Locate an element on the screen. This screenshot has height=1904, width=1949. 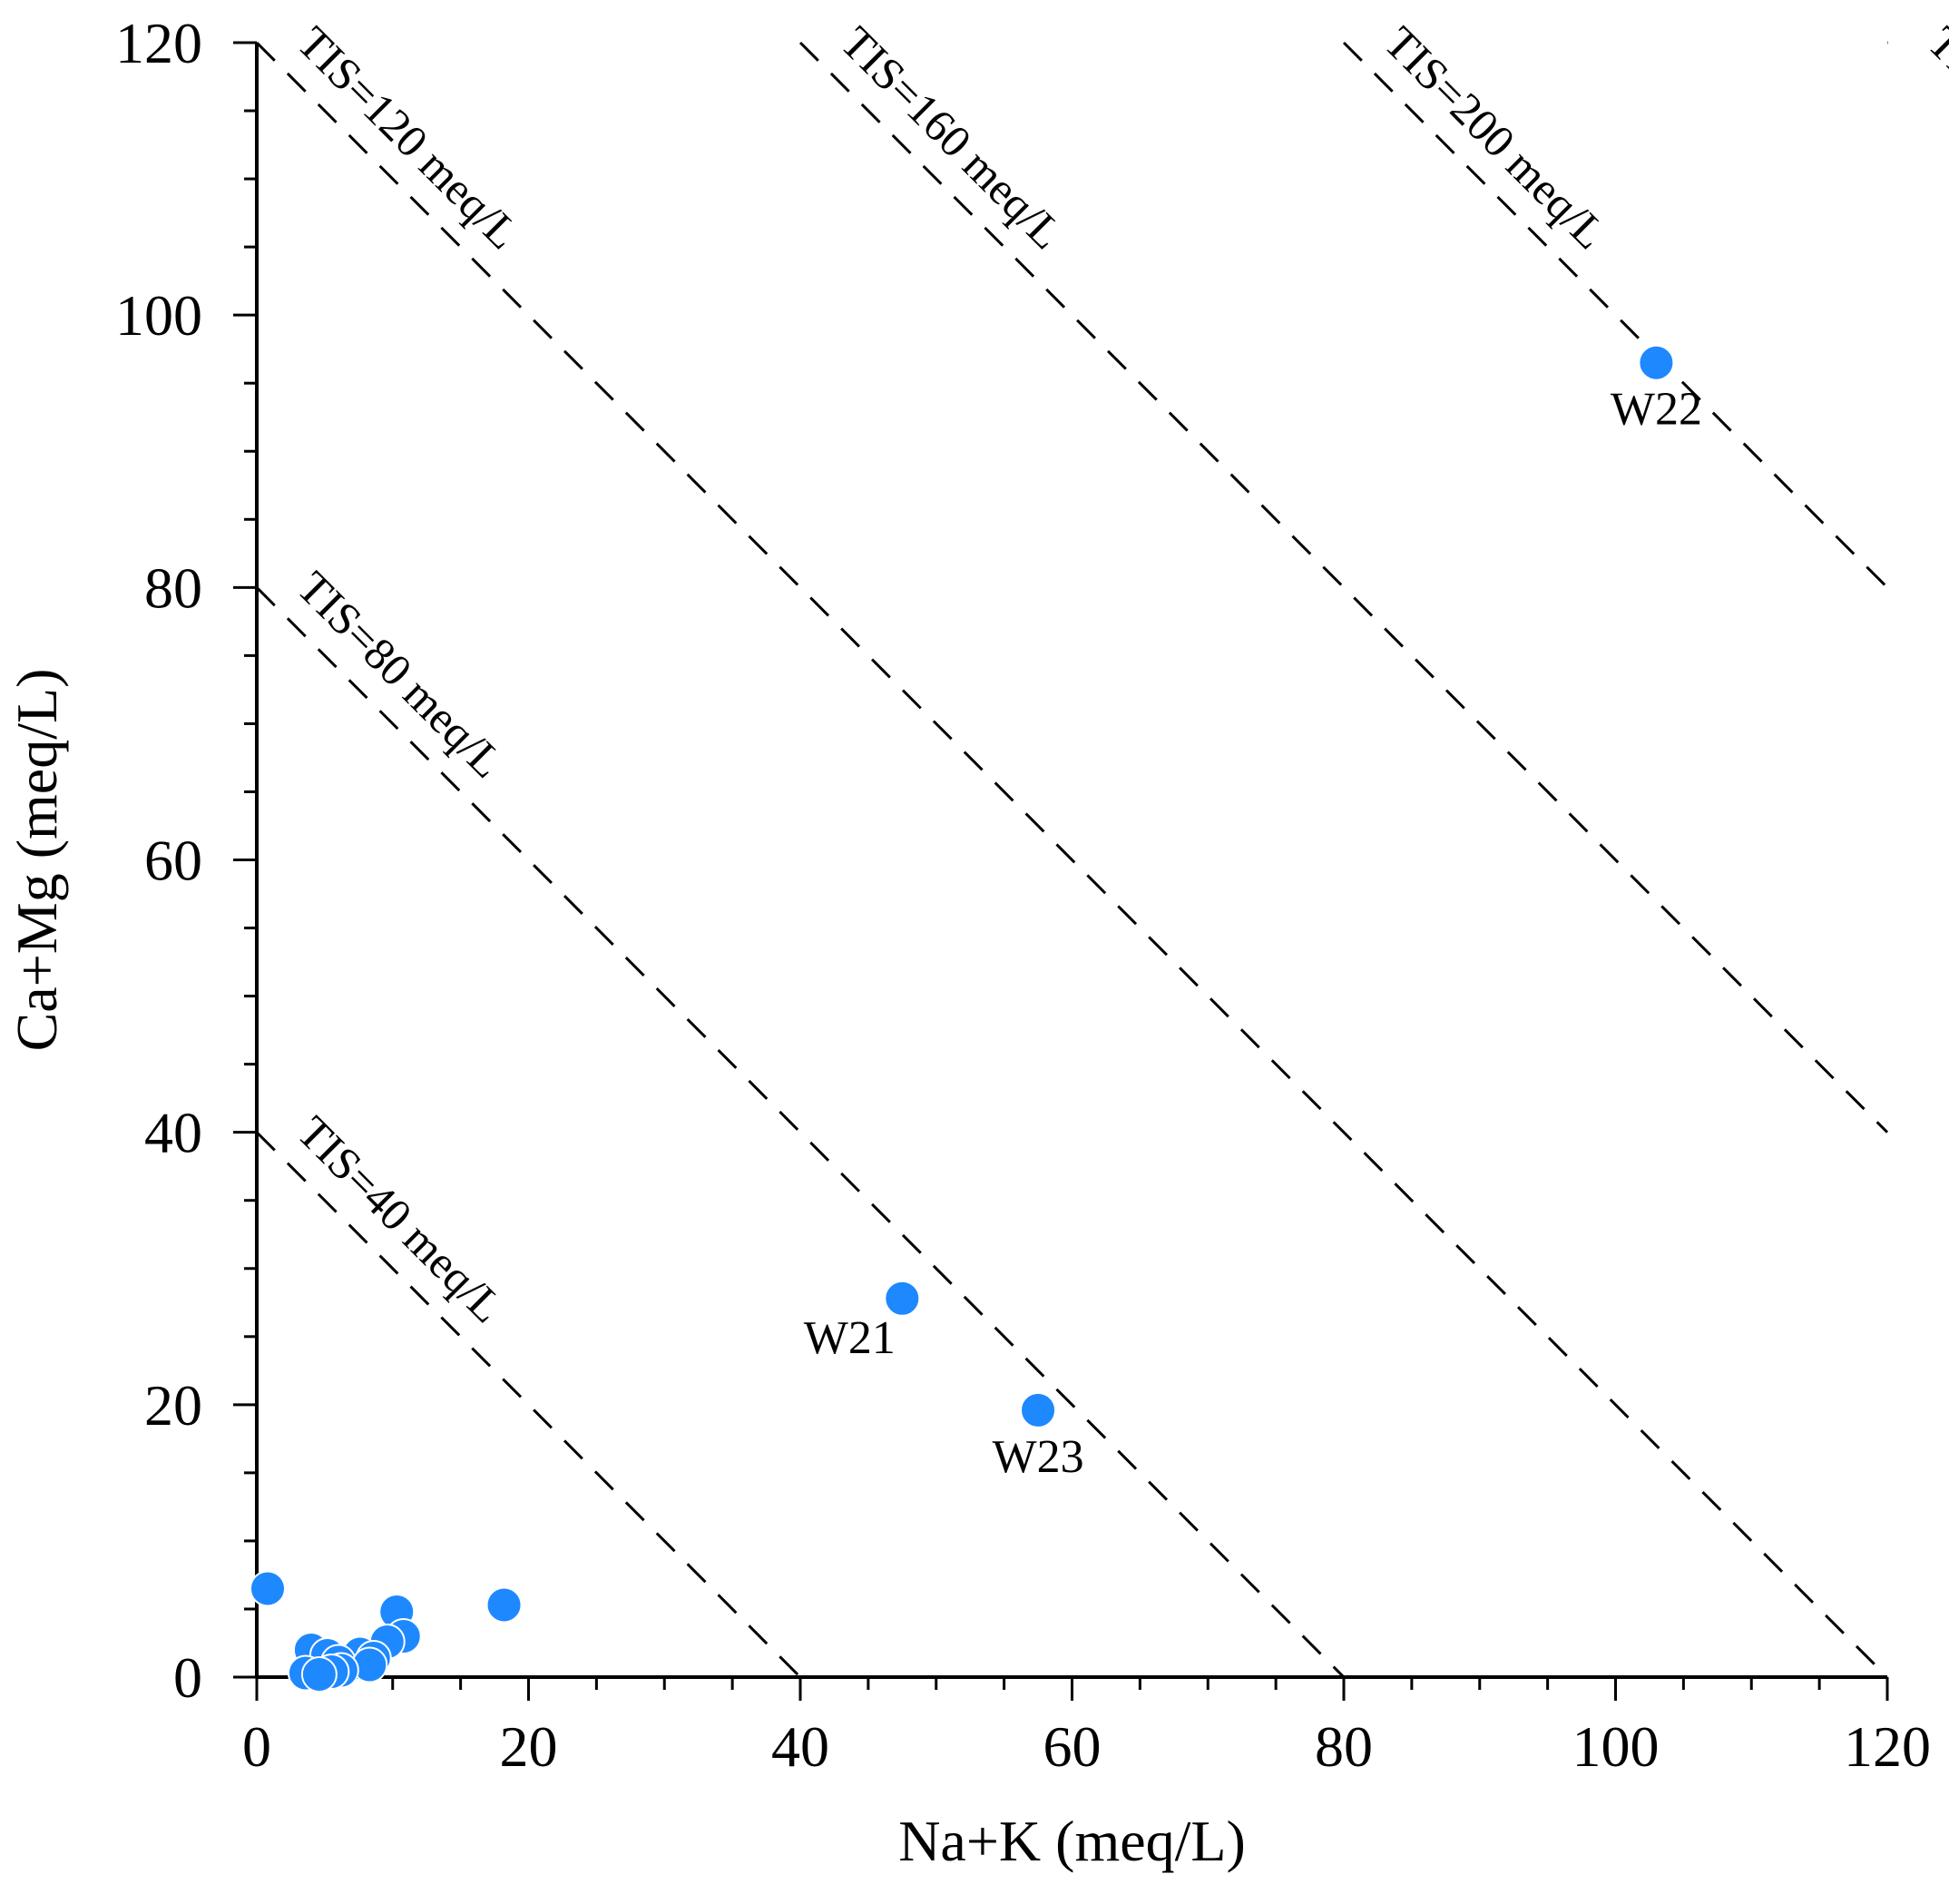
tis-label: TIS=200 meq/L is located at coordinates (1496, 137).